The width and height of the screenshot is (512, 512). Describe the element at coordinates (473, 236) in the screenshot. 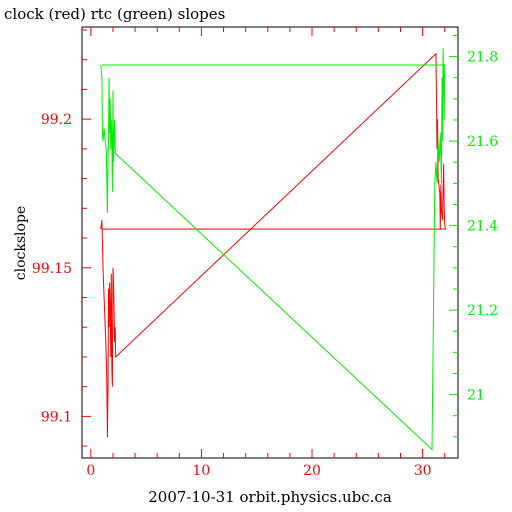

I see `y-axis-right: 21 21.2 21.4 21.6 21.8` at that location.